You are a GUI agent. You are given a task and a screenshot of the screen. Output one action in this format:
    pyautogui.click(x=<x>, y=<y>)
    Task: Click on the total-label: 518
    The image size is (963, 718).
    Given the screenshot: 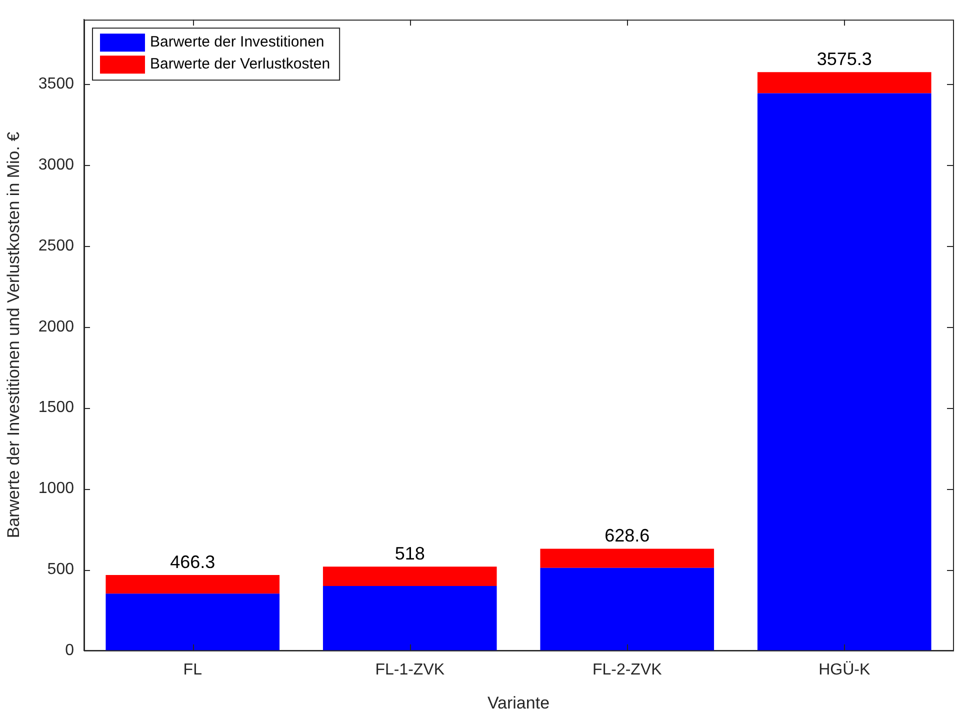 What is the action you would take?
    pyautogui.click(x=409, y=554)
    